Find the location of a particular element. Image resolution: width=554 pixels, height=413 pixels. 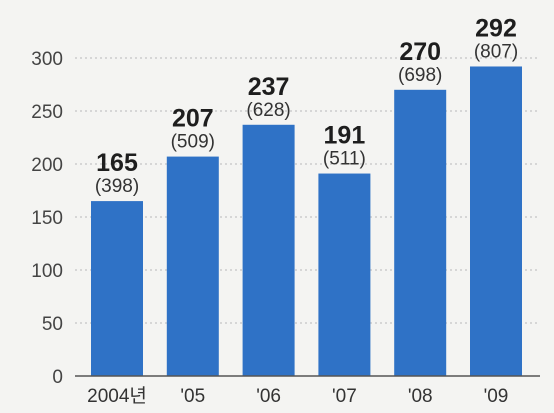

x-tick-label: '08 is located at coordinates (420, 396).